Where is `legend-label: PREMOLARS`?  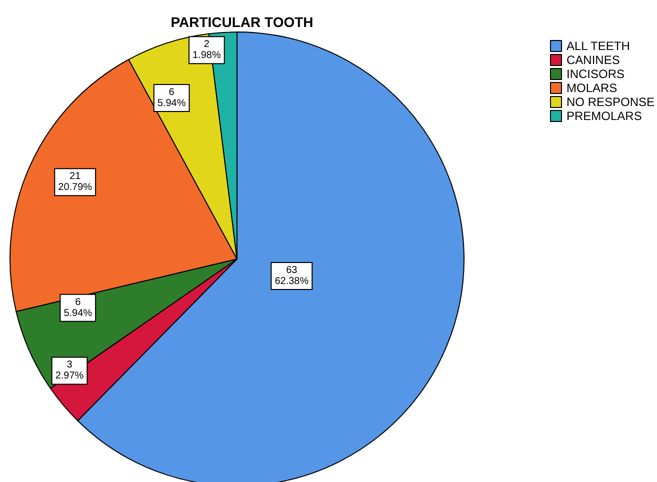 legend-label: PREMOLARS is located at coordinates (604, 116).